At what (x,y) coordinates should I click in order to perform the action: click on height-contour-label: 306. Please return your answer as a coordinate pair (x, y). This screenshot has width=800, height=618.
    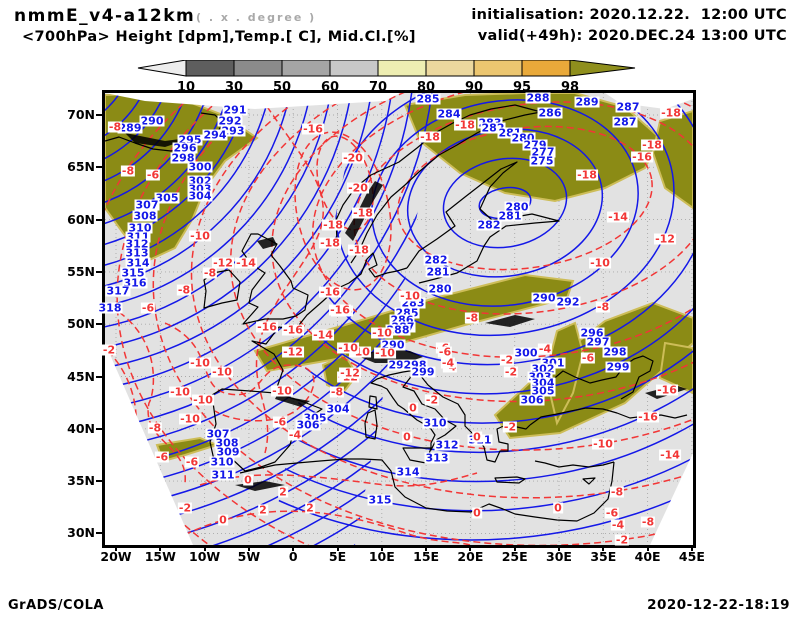
    Looking at the image, I should click on (308, 425).